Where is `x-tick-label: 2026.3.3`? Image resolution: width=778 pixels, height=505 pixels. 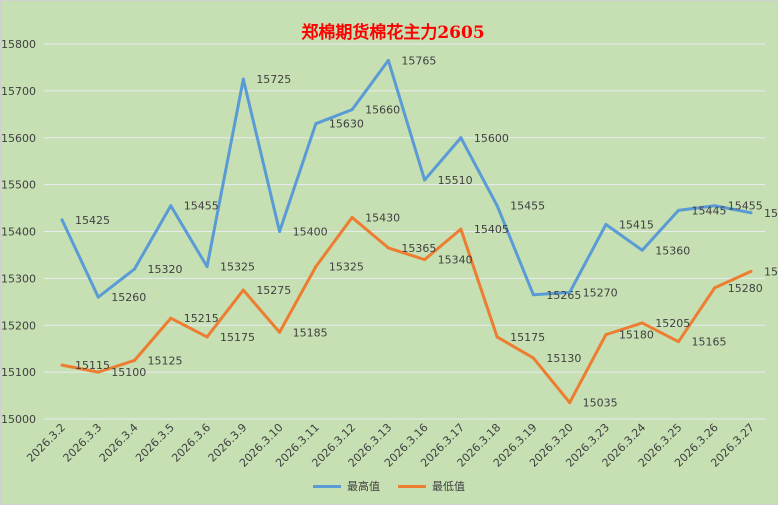
x-tick-label: 2026.3.3 is located at coordinates (83, 443).